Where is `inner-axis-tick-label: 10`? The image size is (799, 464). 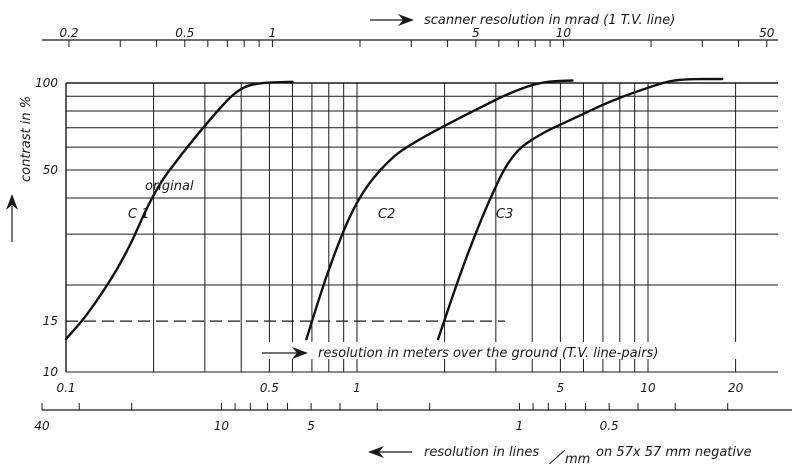
inner-axis-tick-label: 10 is located at coordinates (648, 388).